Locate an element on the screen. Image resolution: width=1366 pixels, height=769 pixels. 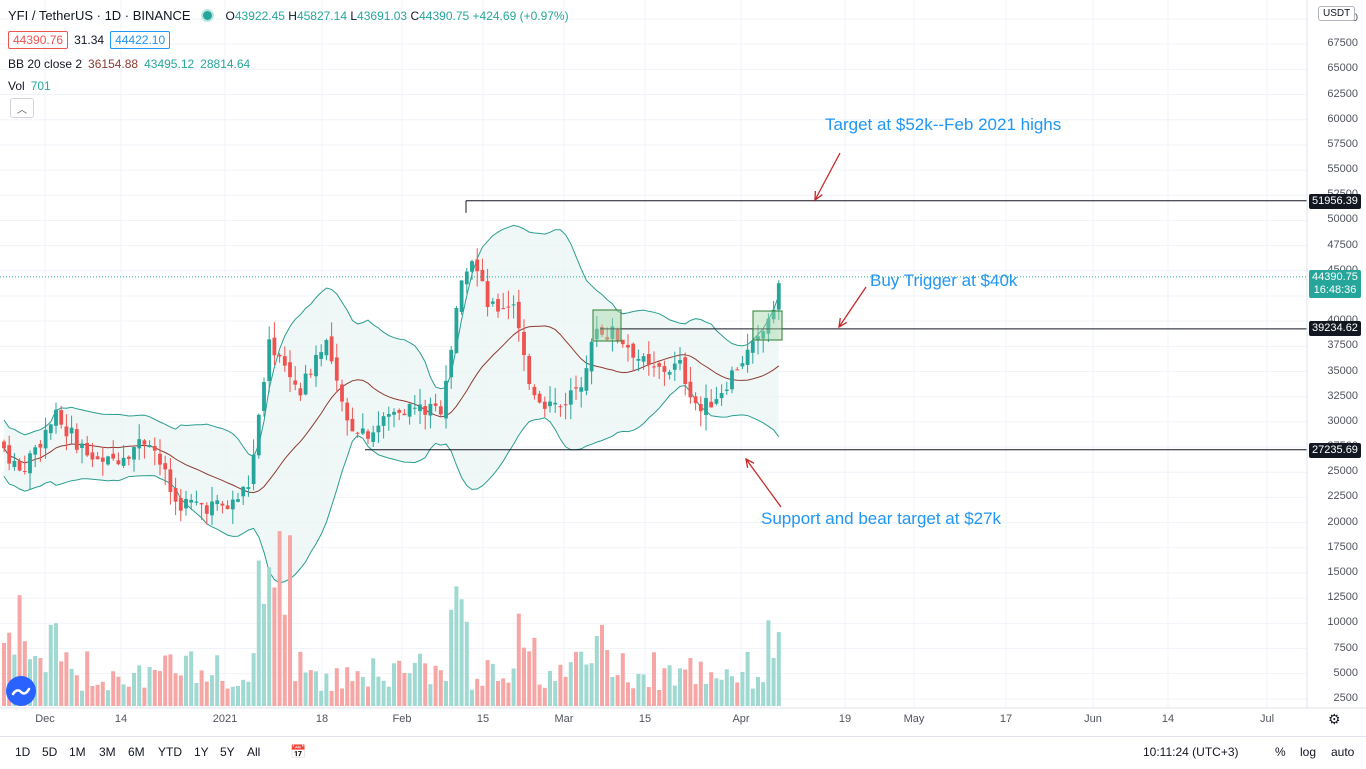
logo-wave-icon is located at coordinates (21, 691).